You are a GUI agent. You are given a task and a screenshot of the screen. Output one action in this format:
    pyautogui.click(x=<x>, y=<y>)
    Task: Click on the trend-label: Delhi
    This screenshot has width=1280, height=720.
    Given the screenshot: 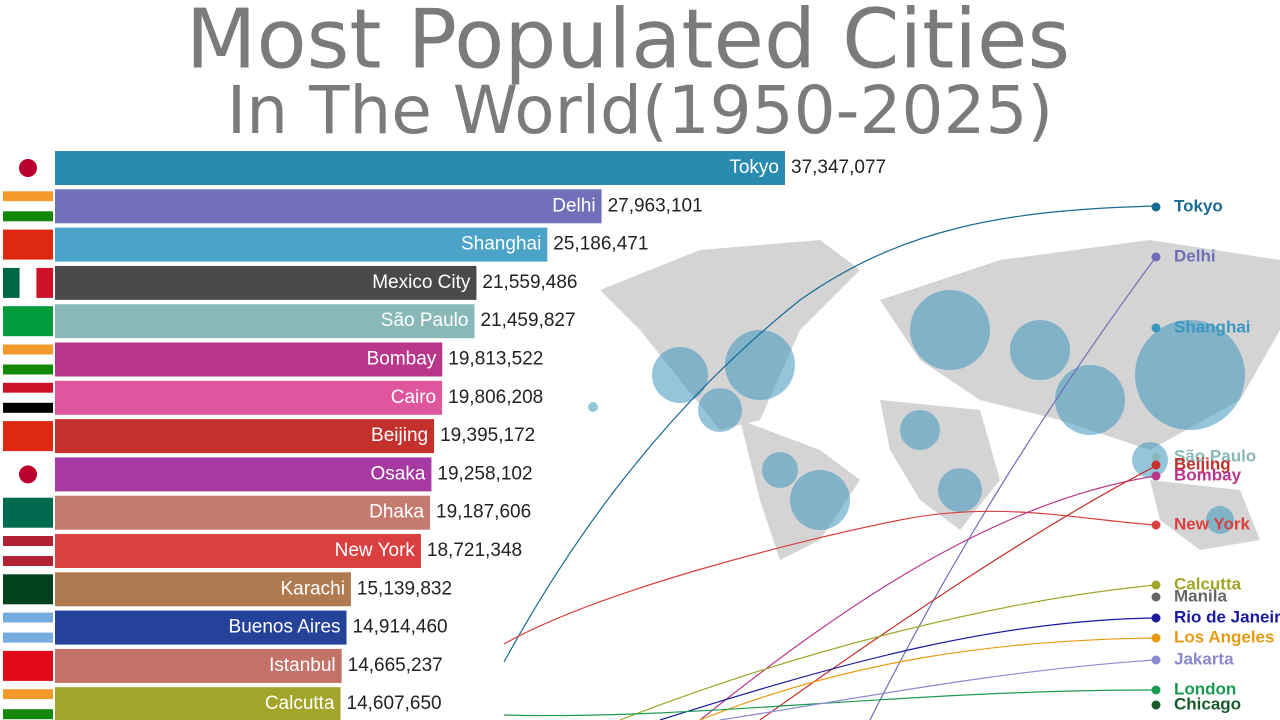 What is the action you would take?
    pyautogui.click(x=1195, y=255)
    